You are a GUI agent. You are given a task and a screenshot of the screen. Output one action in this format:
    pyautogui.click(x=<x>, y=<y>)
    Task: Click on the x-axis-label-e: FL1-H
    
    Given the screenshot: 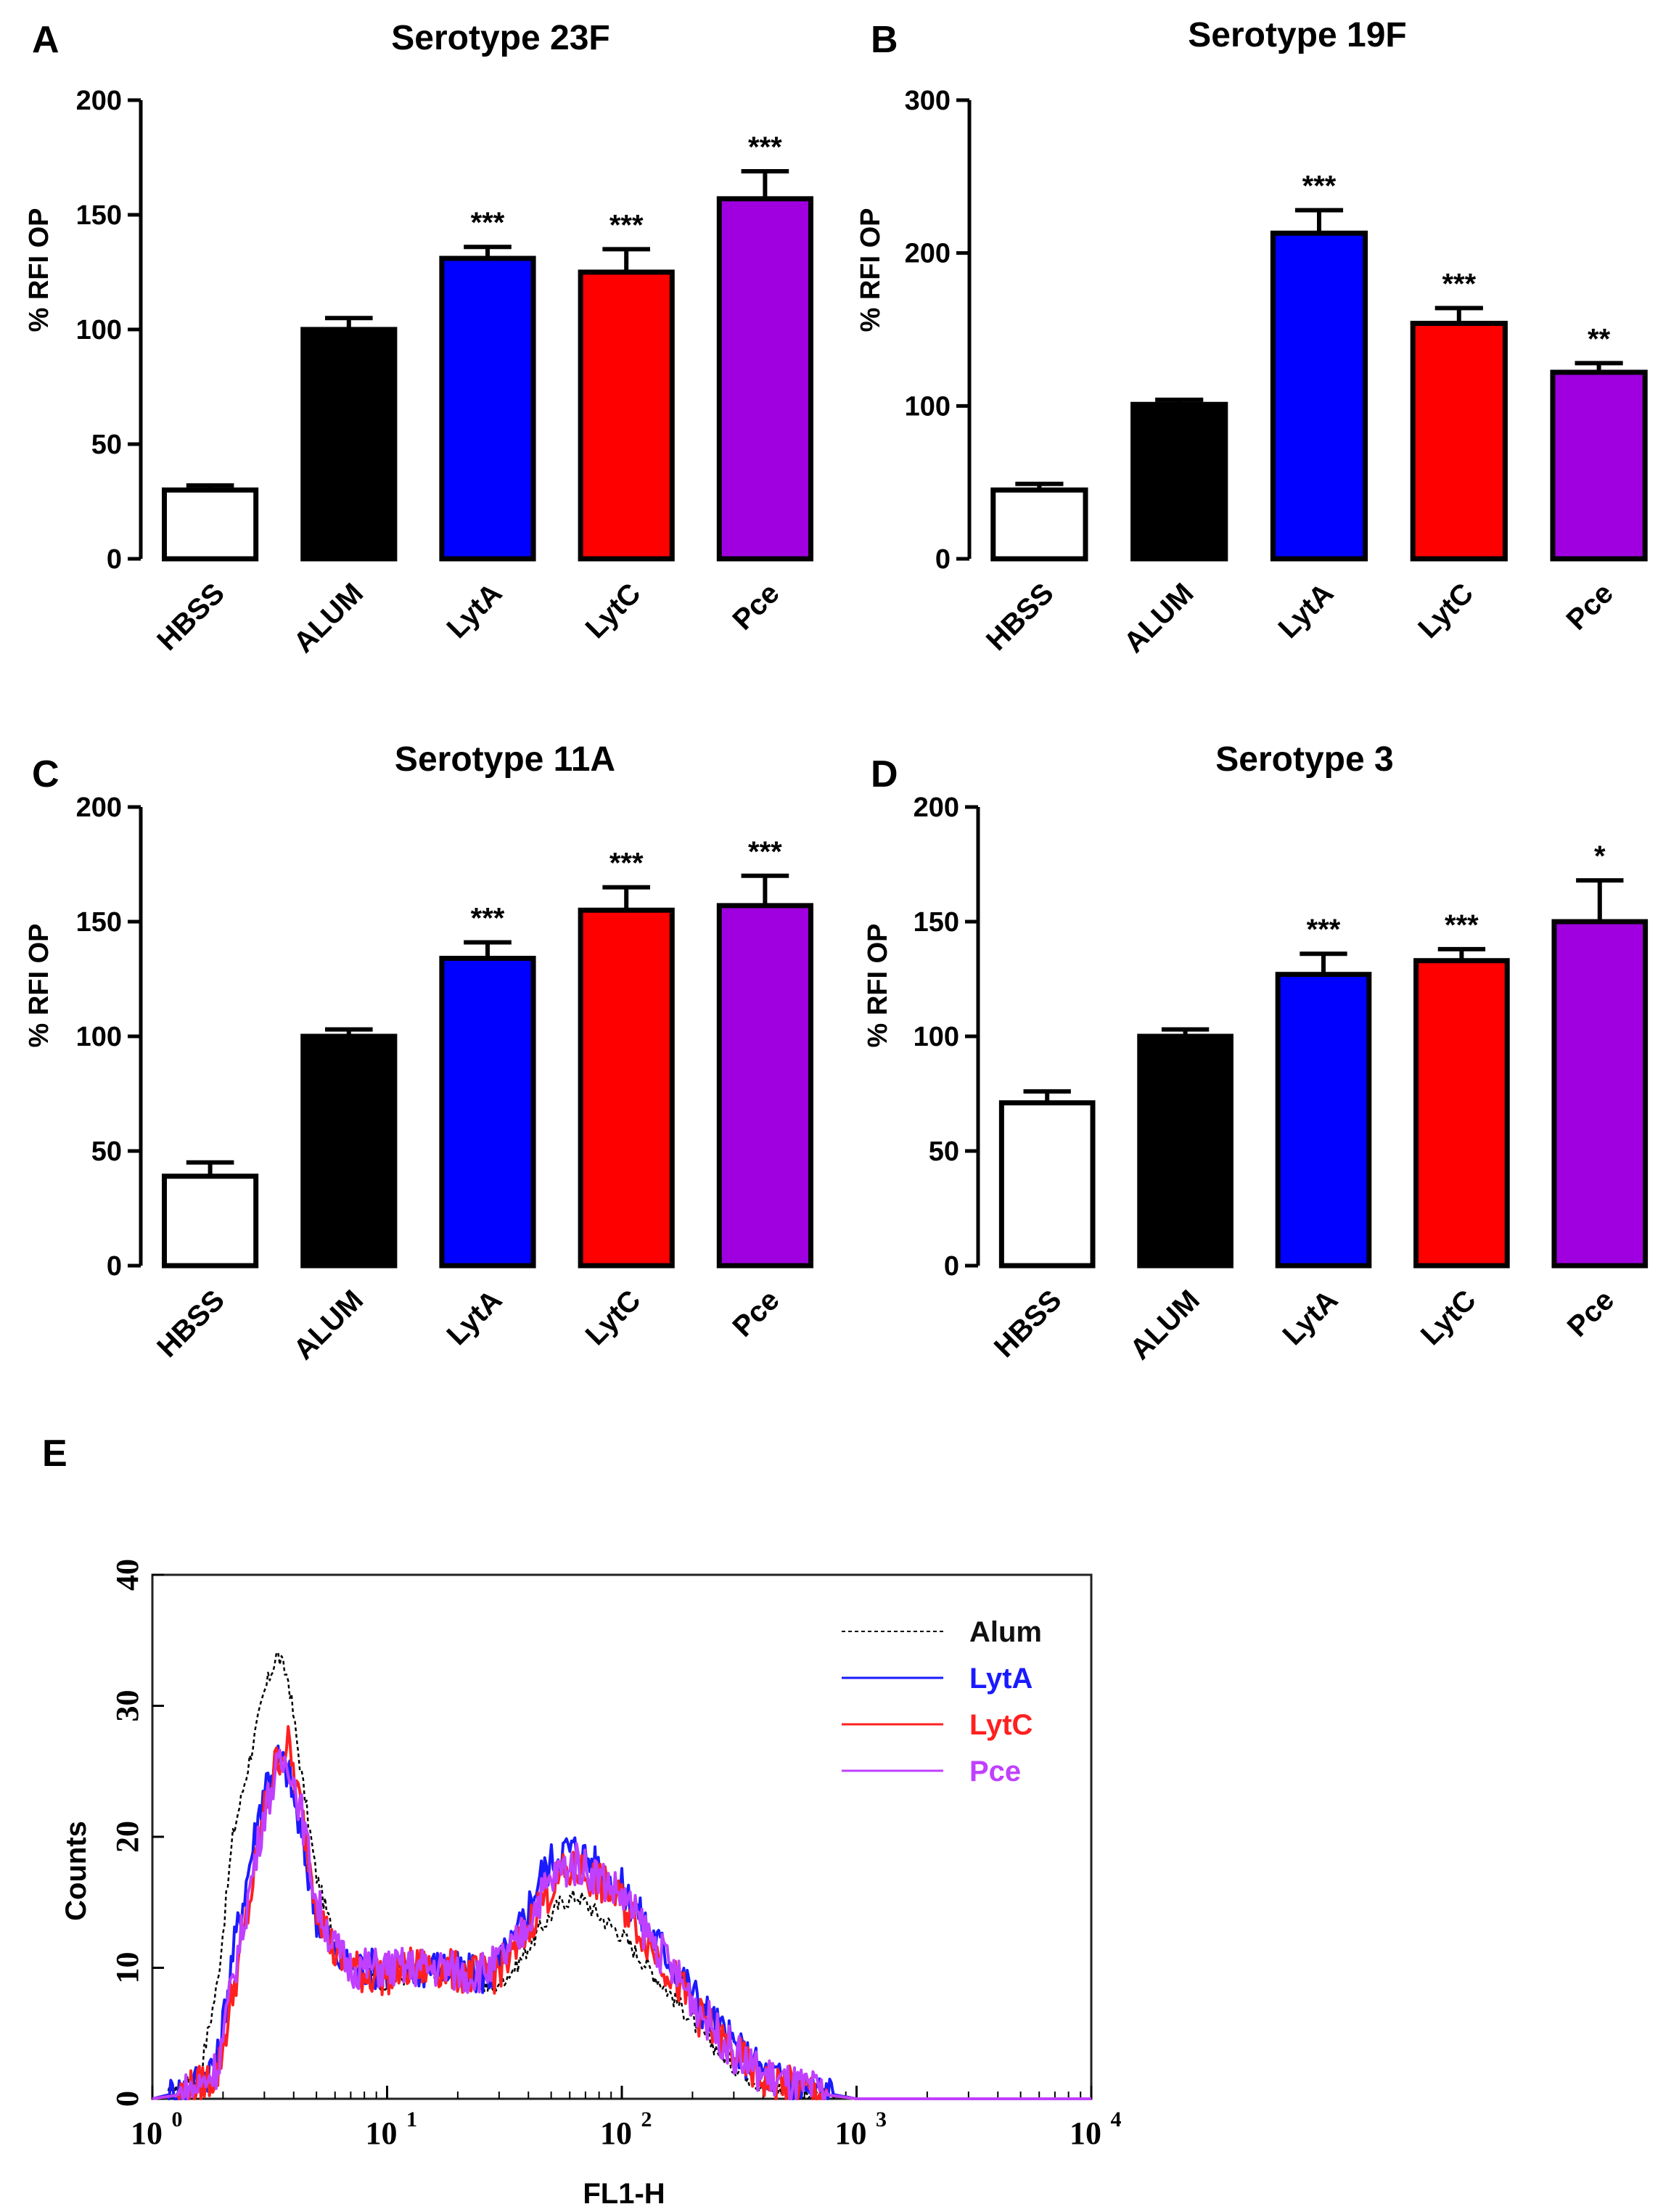 What is the action you would take?
    pyautogui.click(x=624, y=2194)
    